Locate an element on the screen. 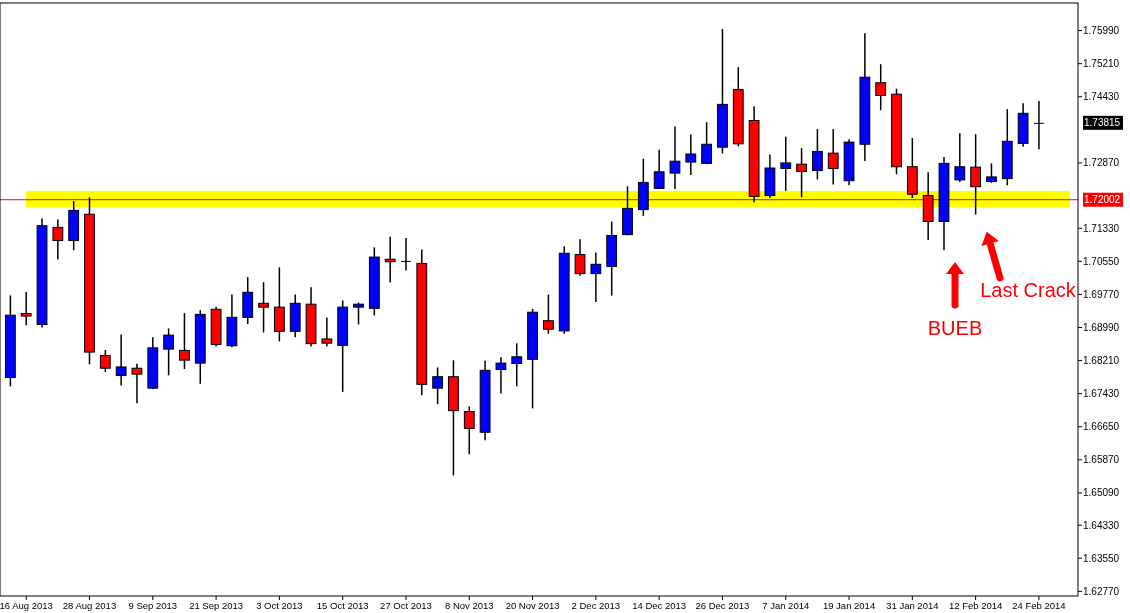  y-tick-label: 1.67430 is located at coordinates (1101, 394).